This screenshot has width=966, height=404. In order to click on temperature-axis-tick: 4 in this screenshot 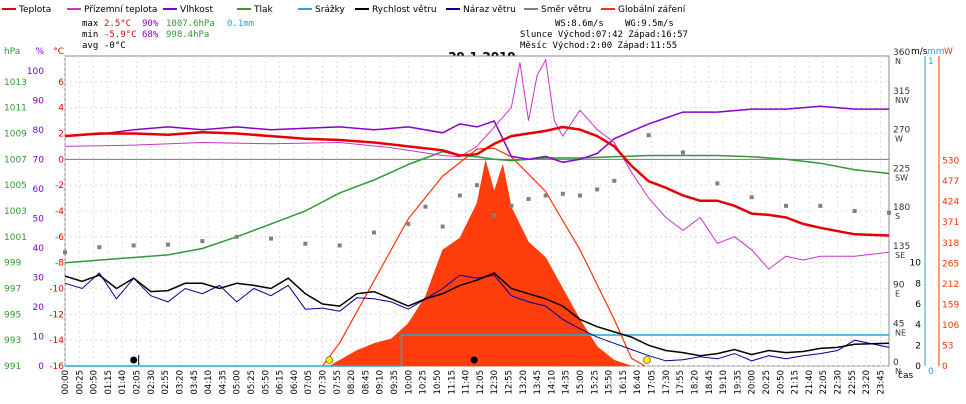, I will do `click(61, 109)`.